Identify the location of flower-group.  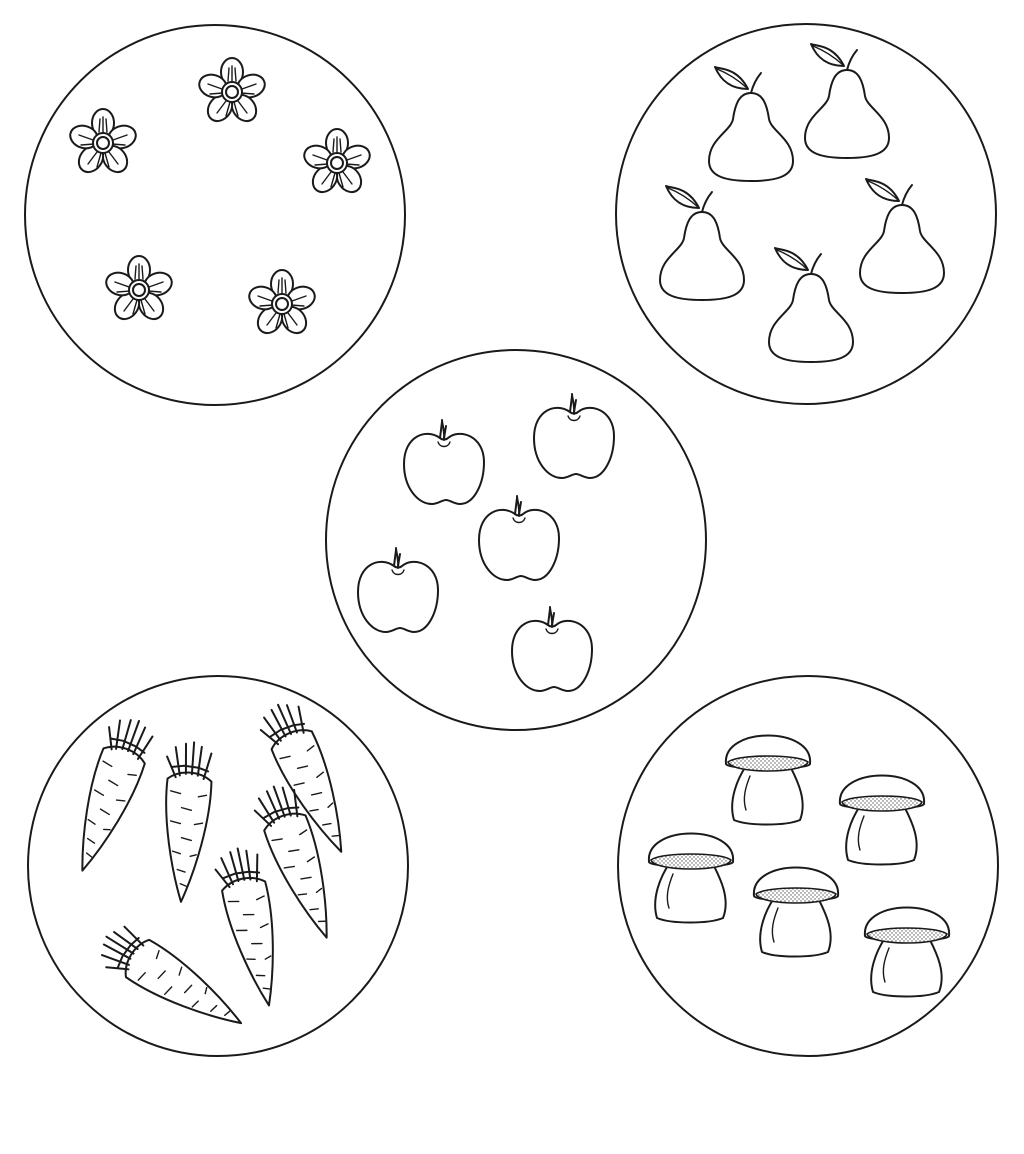
(215, 215).